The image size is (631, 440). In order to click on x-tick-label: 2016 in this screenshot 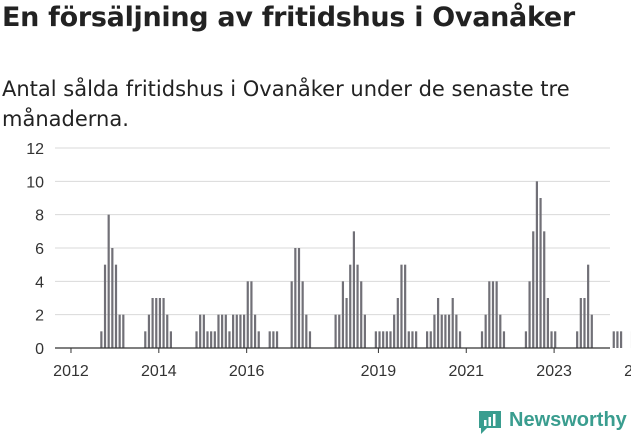, I will do `click(247, 371)`.